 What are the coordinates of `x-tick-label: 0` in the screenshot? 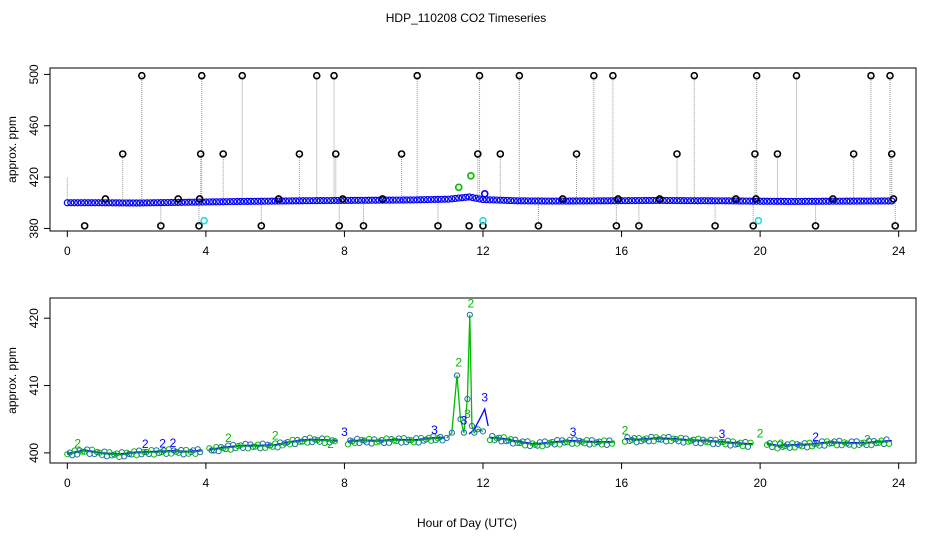 It's located at (67, 483).